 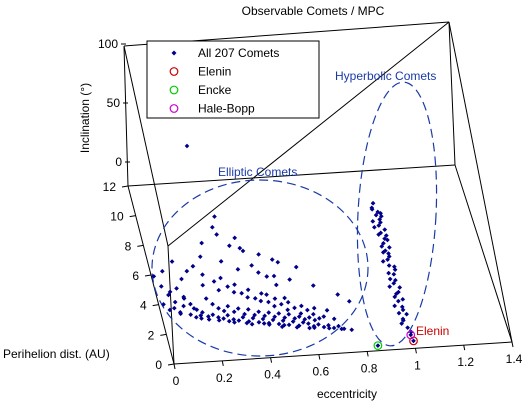 I want to click on elliptic-comets-label: Elliptic Comets, so click(x=257, y=172).